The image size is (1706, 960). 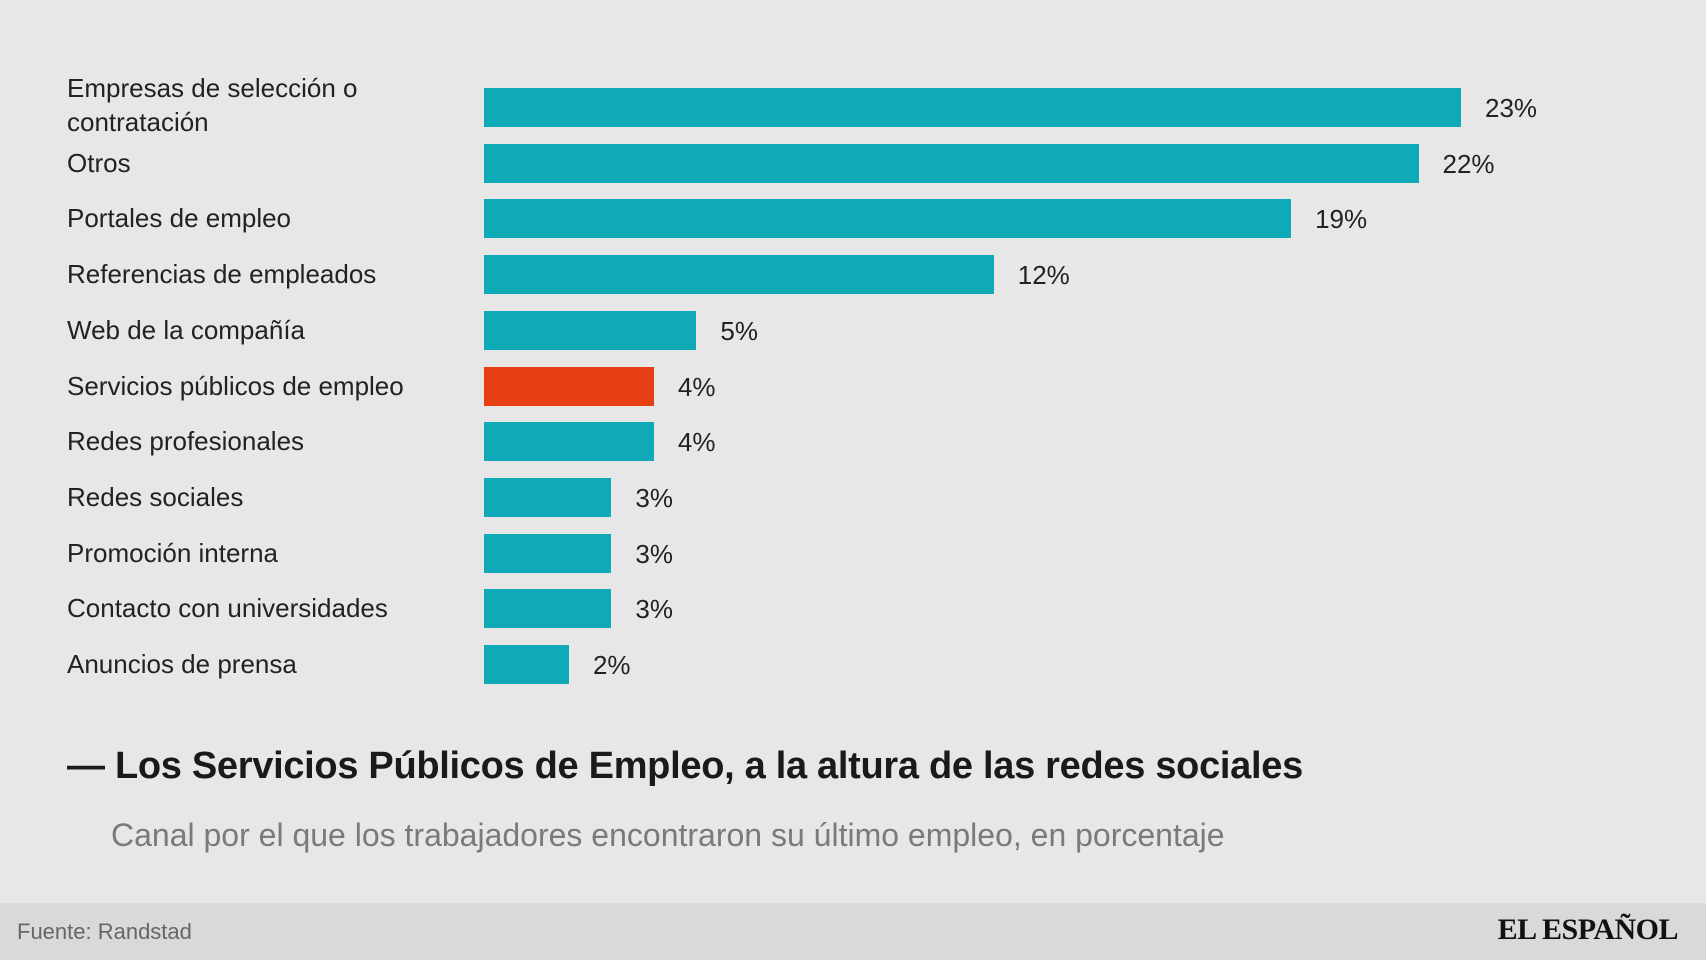 What do you see at coordinates (212, 105) in the screenshot?
I see `category-label: Empresas de selección o contratación` at bounding box center [212, 105].